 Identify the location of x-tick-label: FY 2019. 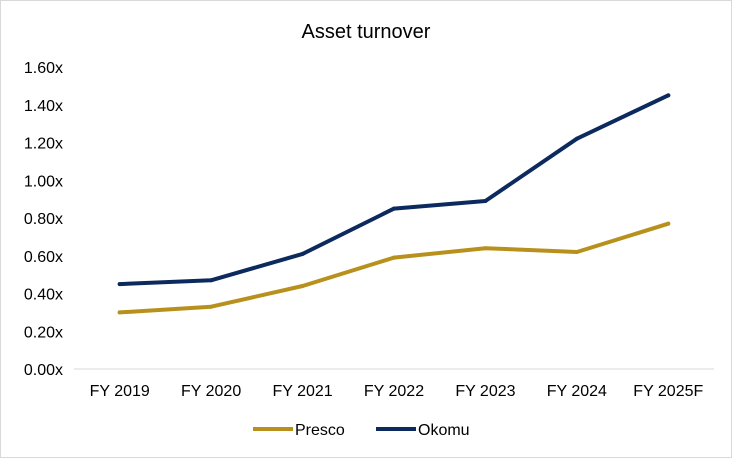
(120, 391).